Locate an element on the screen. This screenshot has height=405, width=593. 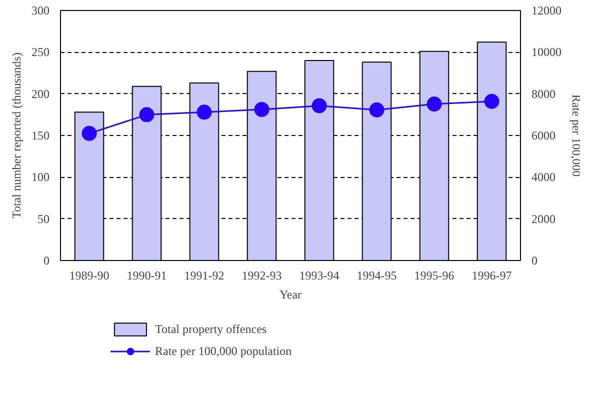
x-tick-label: 1992-93 is located at coordinates (262, 275).